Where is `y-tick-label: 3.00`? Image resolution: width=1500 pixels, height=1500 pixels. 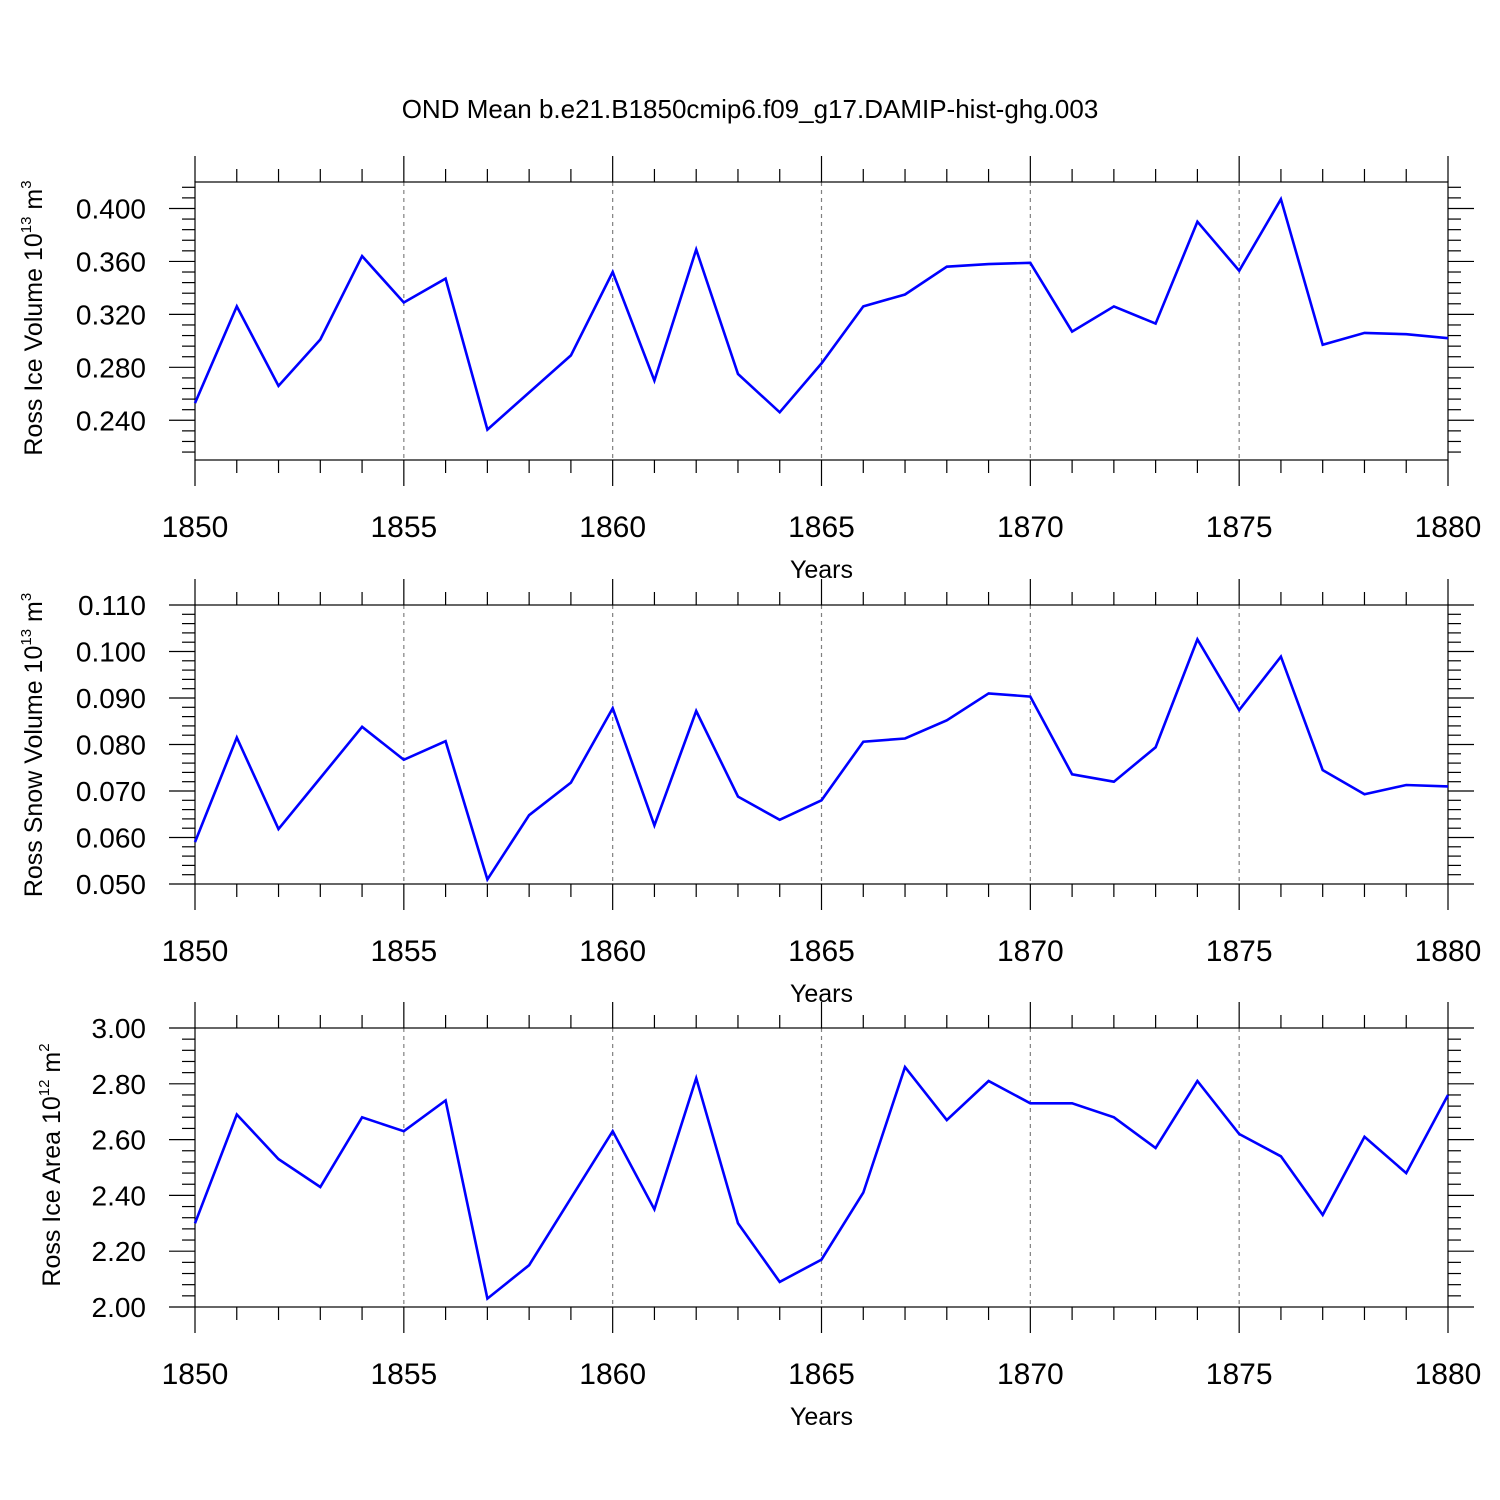
y-tick-label: 3.00 is located at coordinates (119, 1028).